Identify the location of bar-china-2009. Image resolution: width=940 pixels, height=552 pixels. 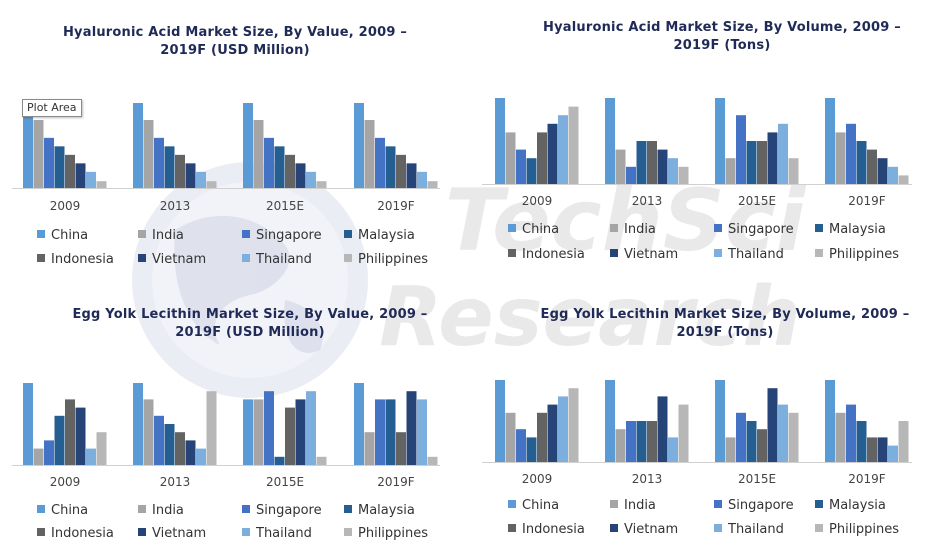
(28, 145).